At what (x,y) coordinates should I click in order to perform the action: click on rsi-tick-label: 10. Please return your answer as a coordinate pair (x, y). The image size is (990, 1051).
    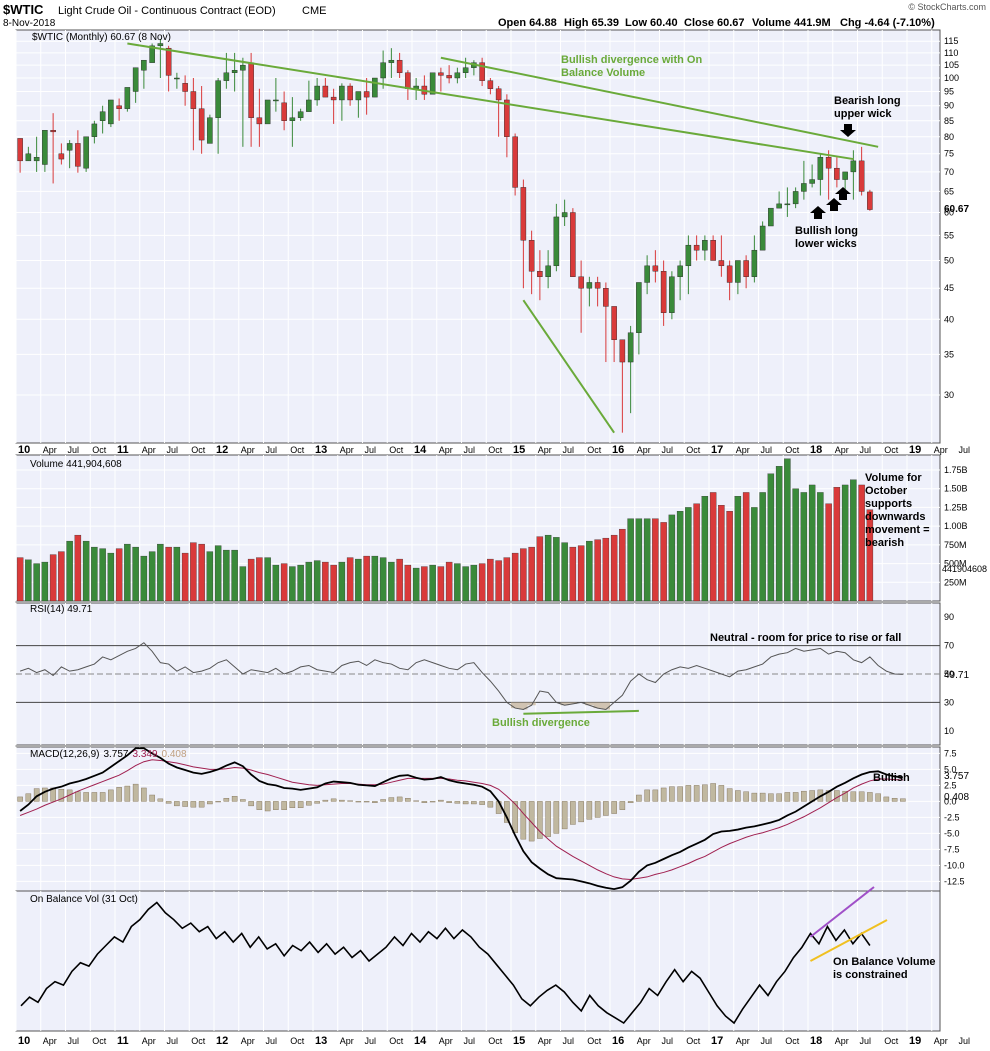
    Looking at the image, I should click on (949, 731).